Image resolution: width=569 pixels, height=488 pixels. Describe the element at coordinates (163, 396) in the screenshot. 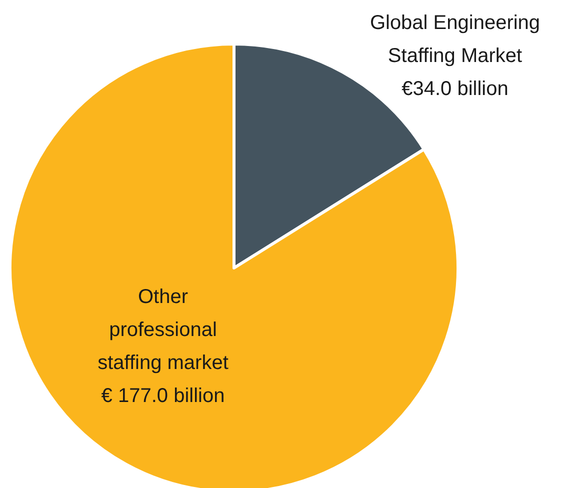

I see `data-label: € 177.0 billion` at that location.